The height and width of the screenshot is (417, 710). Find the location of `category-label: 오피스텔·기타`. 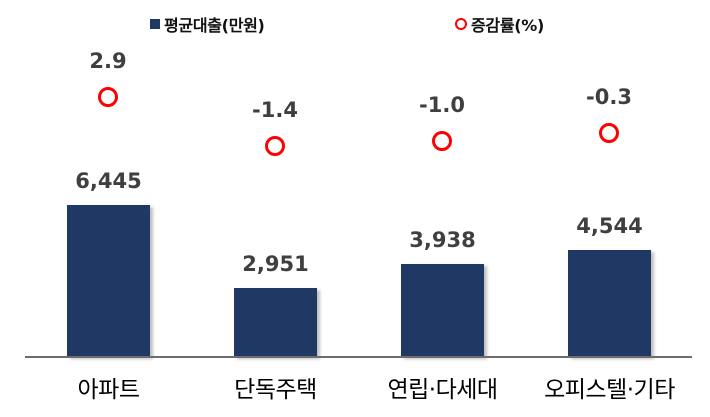

category-label: 오피스텔·기타 is located at coordinates (609, 390).